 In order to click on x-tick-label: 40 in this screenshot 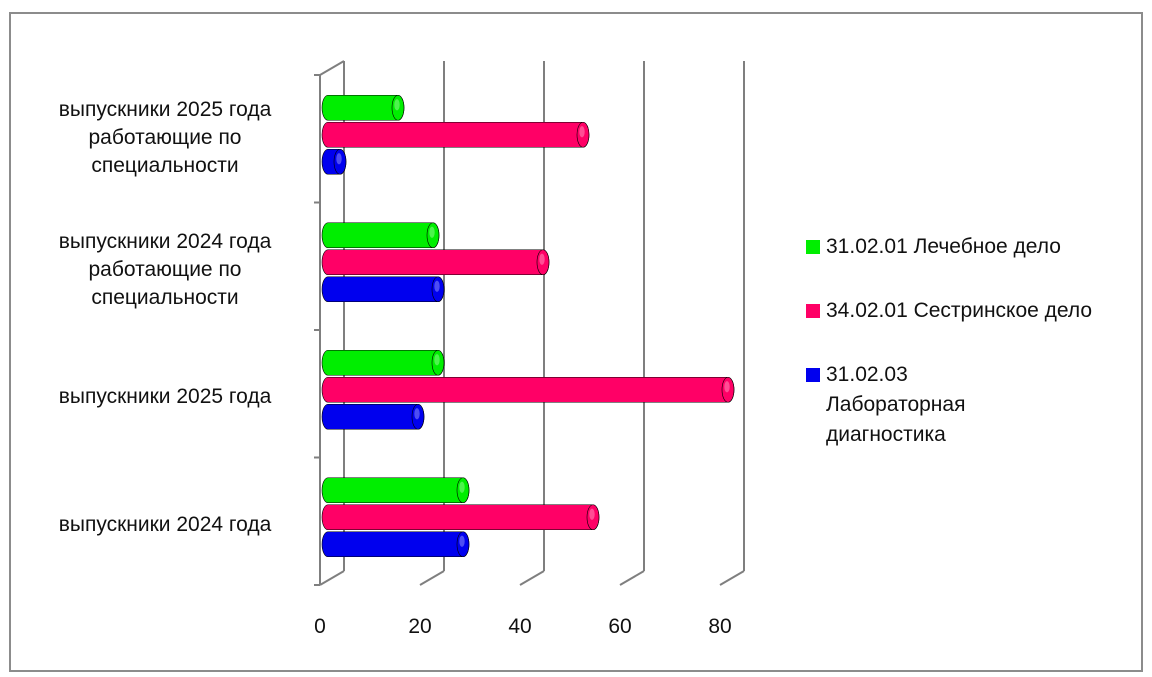, I will do `click(519, 626)`.